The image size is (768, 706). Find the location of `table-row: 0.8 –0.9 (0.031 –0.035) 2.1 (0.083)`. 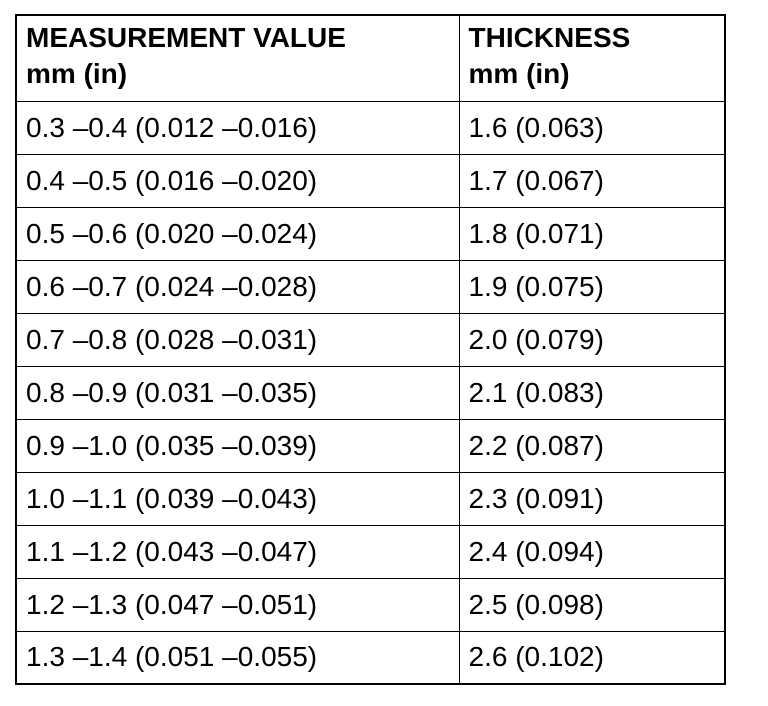

table-row: 0.8 –0.9 (0.031 –0.035) 2.1 (0.083) is located at coordinates (370, 392).